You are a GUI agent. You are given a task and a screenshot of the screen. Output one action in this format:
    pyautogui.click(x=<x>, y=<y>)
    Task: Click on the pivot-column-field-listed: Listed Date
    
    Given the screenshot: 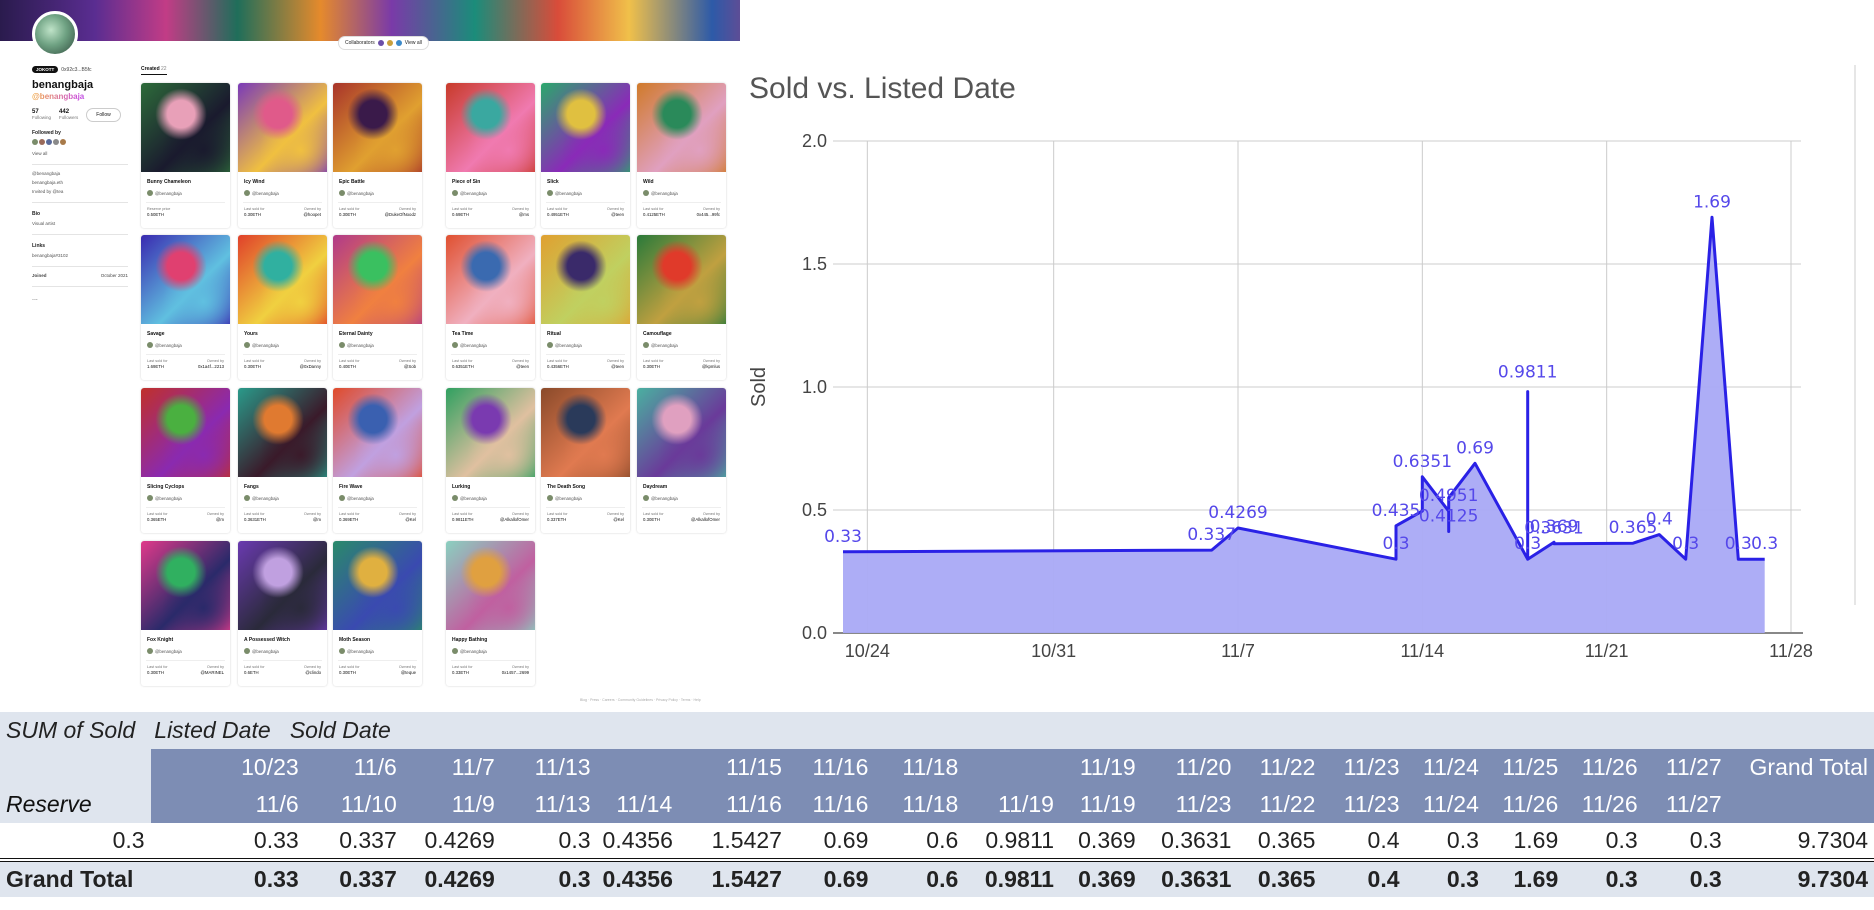 What is the action you would take?
    pyautogui.click(x=212, y=730)
    